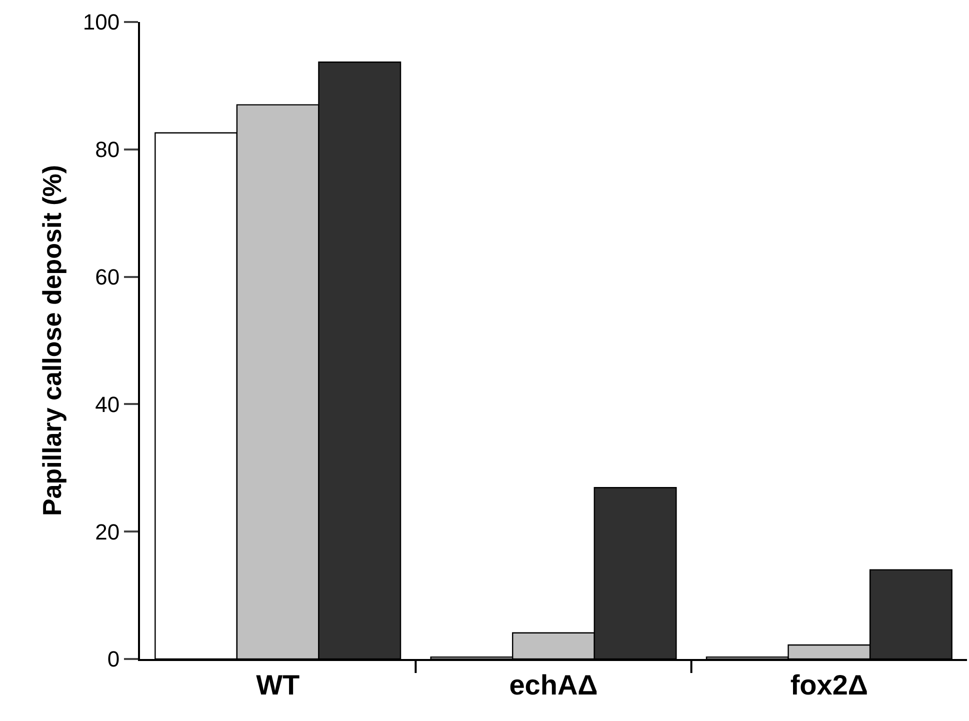 This screenshot has width=969, height=721. I want to click on x-tick-label: fox2Δ, so click(829, 685).